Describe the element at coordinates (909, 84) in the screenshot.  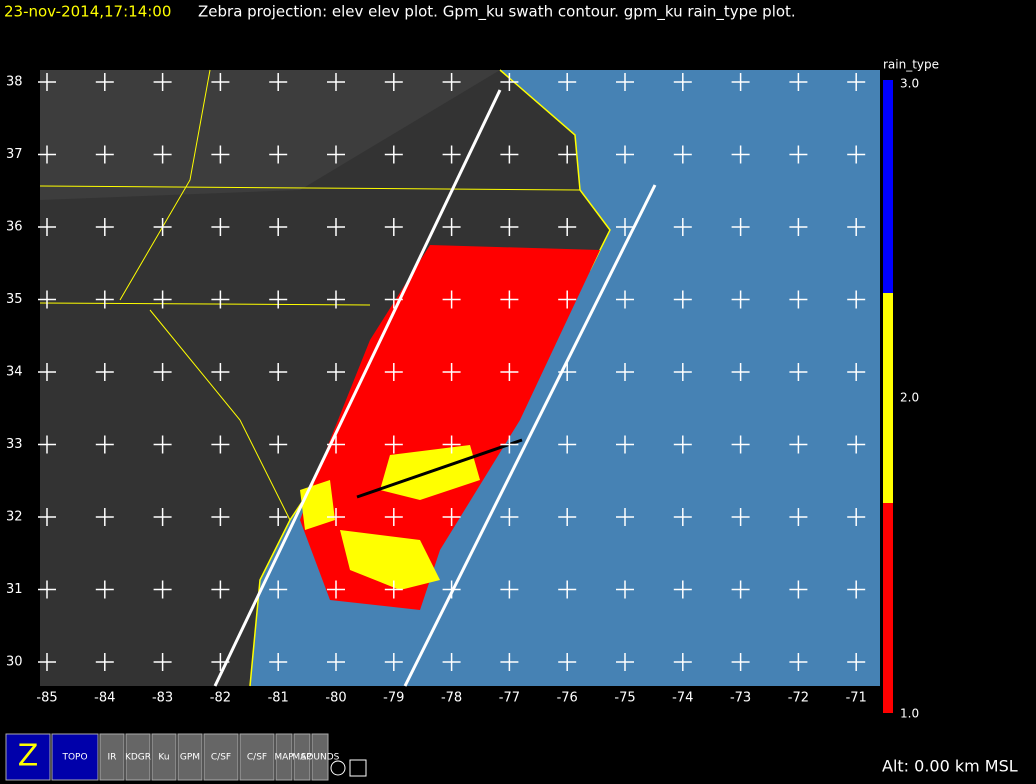
I see `colorbar-tick: 3.0` at that location.